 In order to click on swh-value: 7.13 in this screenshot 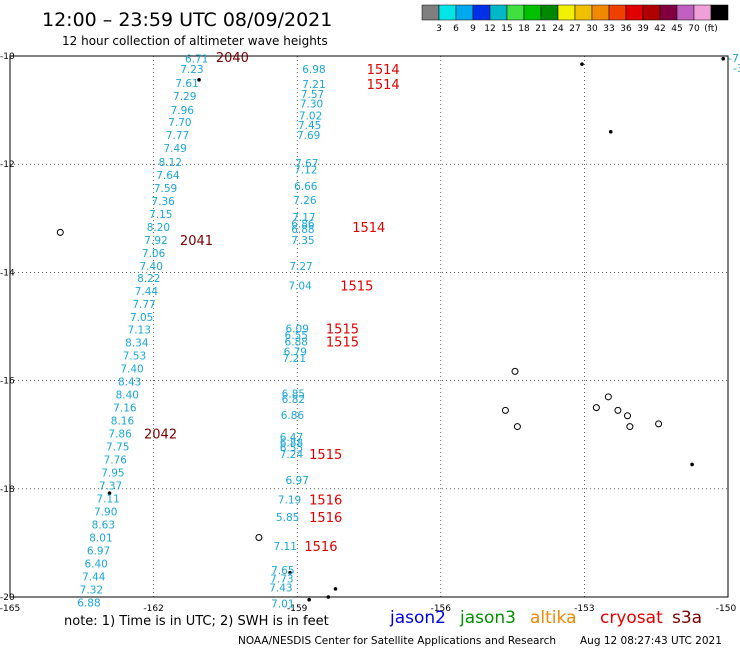, I will do `click(139, 331)`.